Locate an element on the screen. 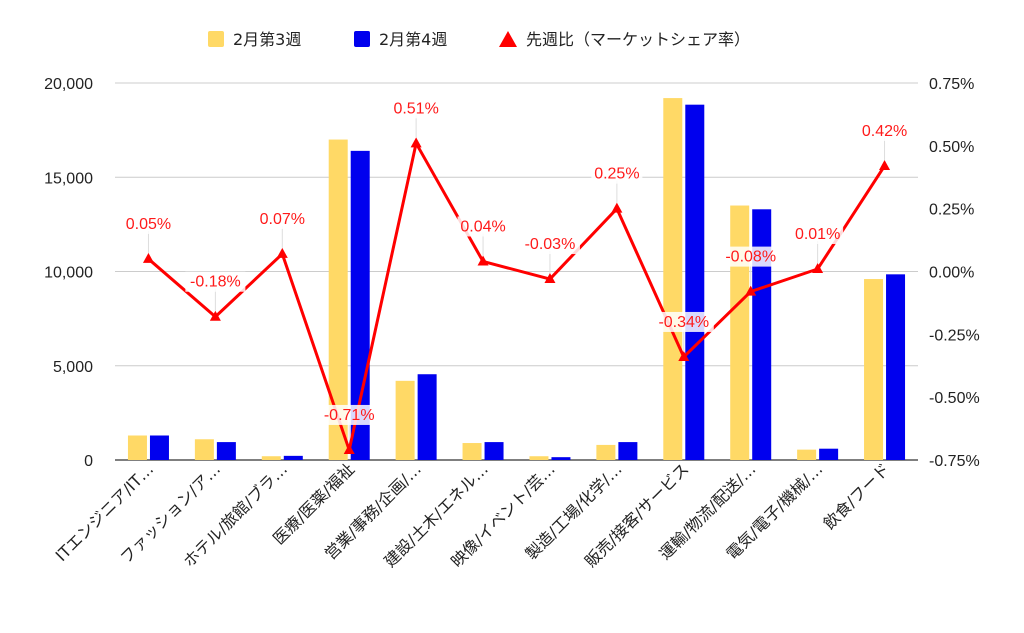  data-label: 0.42% is located at coordinates (884, 131).